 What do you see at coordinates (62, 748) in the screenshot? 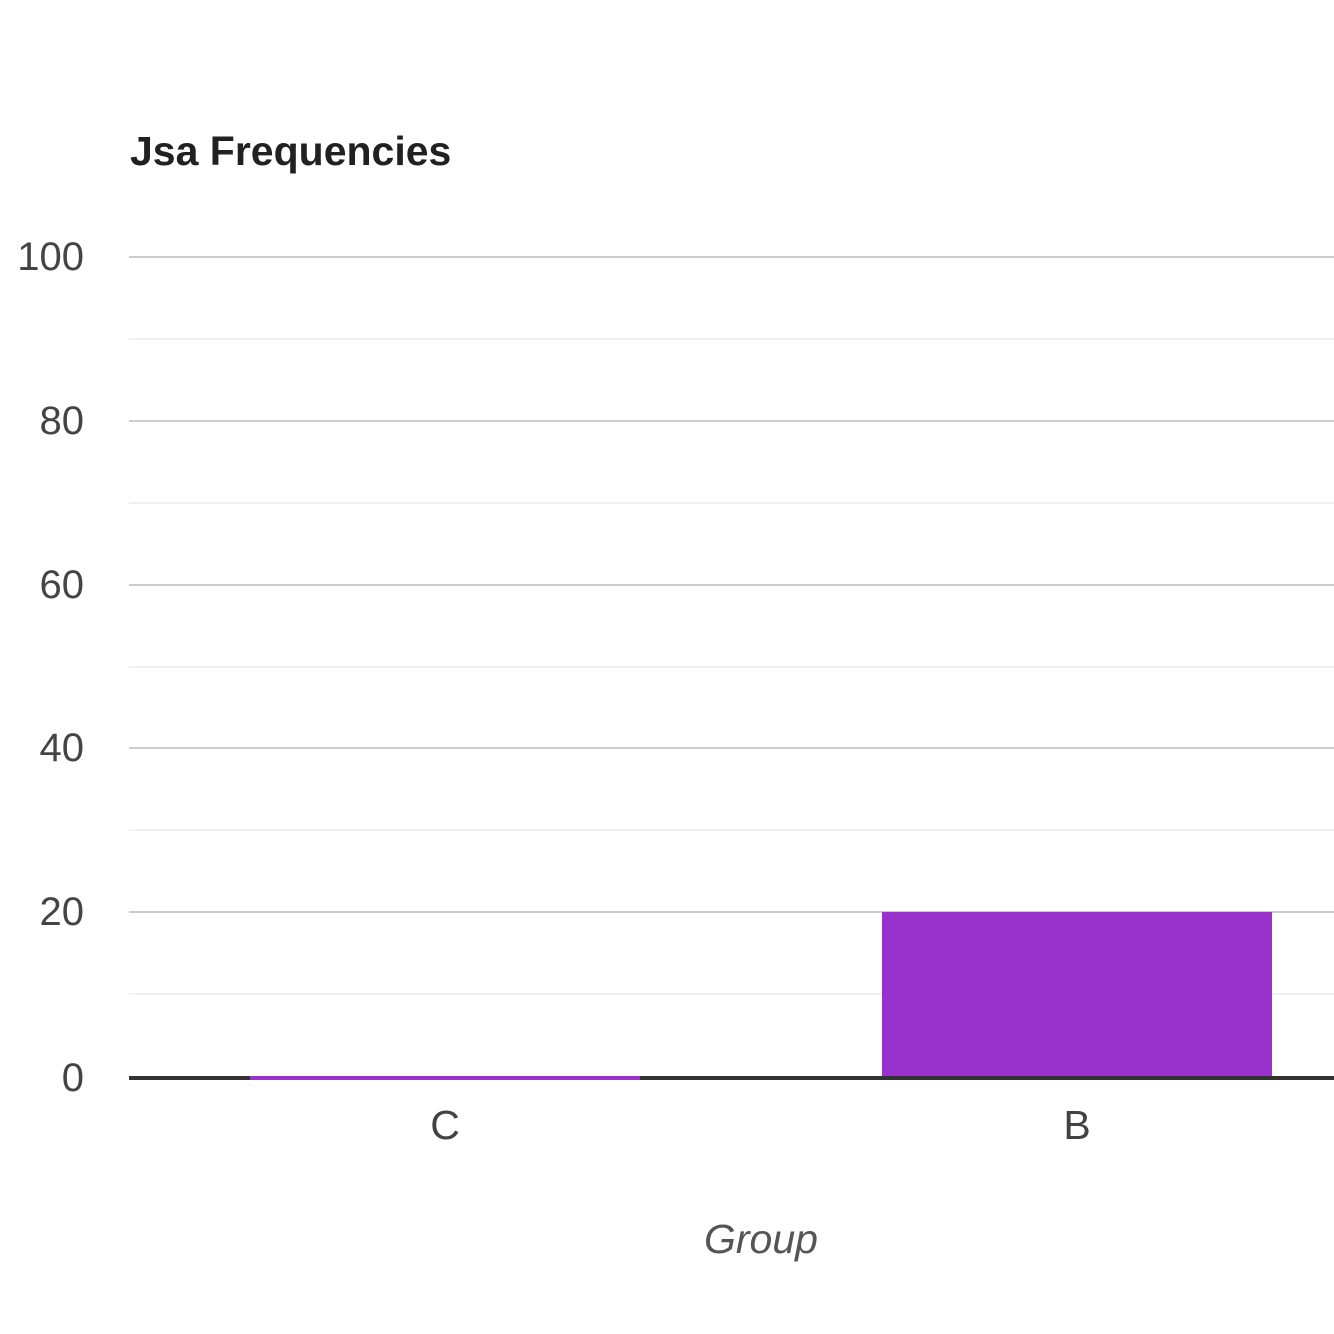
I see `y-tick-label: 40` at bounding box center [62, 748].